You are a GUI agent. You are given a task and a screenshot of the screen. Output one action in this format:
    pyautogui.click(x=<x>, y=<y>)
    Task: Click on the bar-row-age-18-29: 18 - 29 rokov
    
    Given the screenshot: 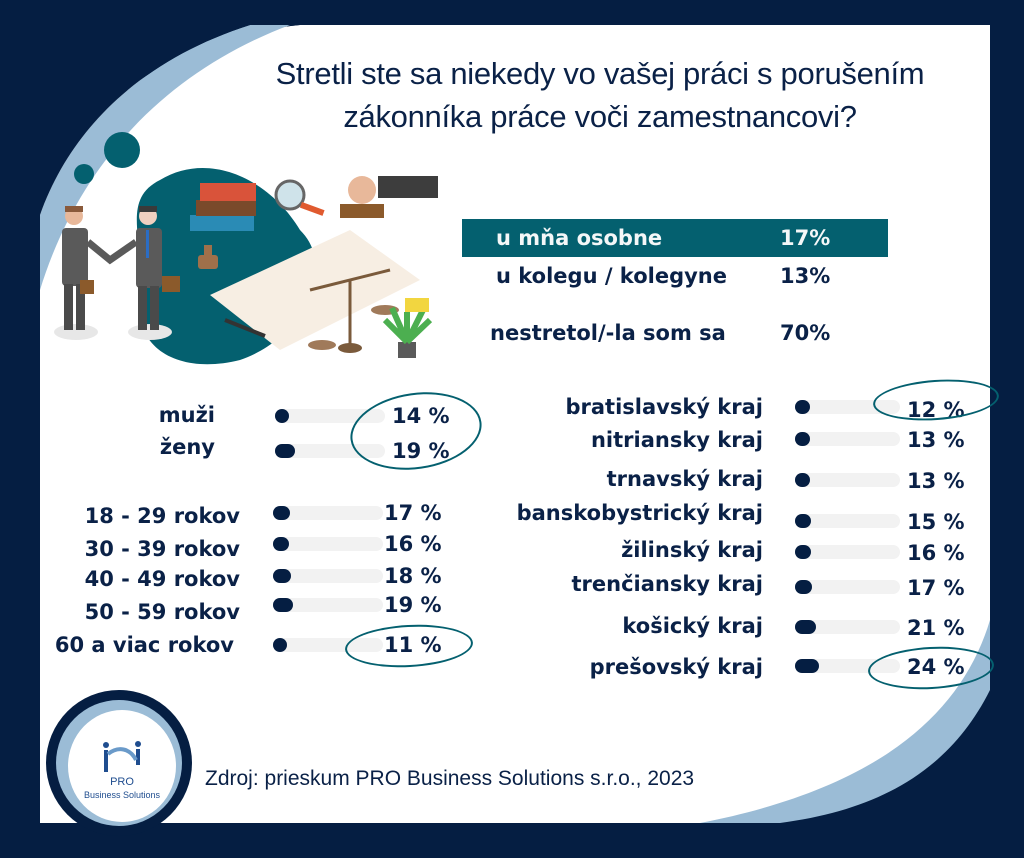 What is the action you would take?
    pyautogui.click(x=140, y=516)
    